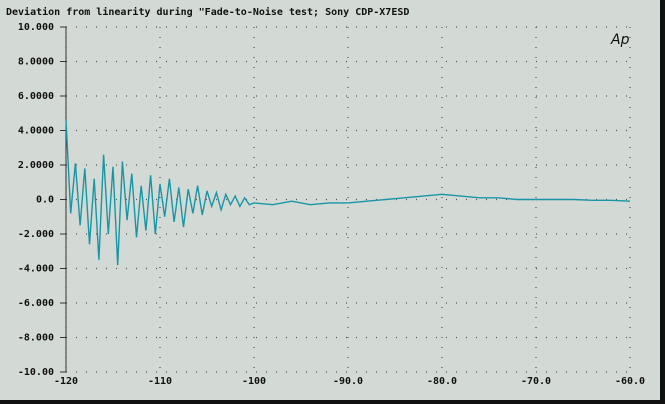 The width and height of the screenshot is (665, 404). Describe the element at coordinates (348, 381) in the screenshot. I see `x-tick-label: -90.0` at that location.